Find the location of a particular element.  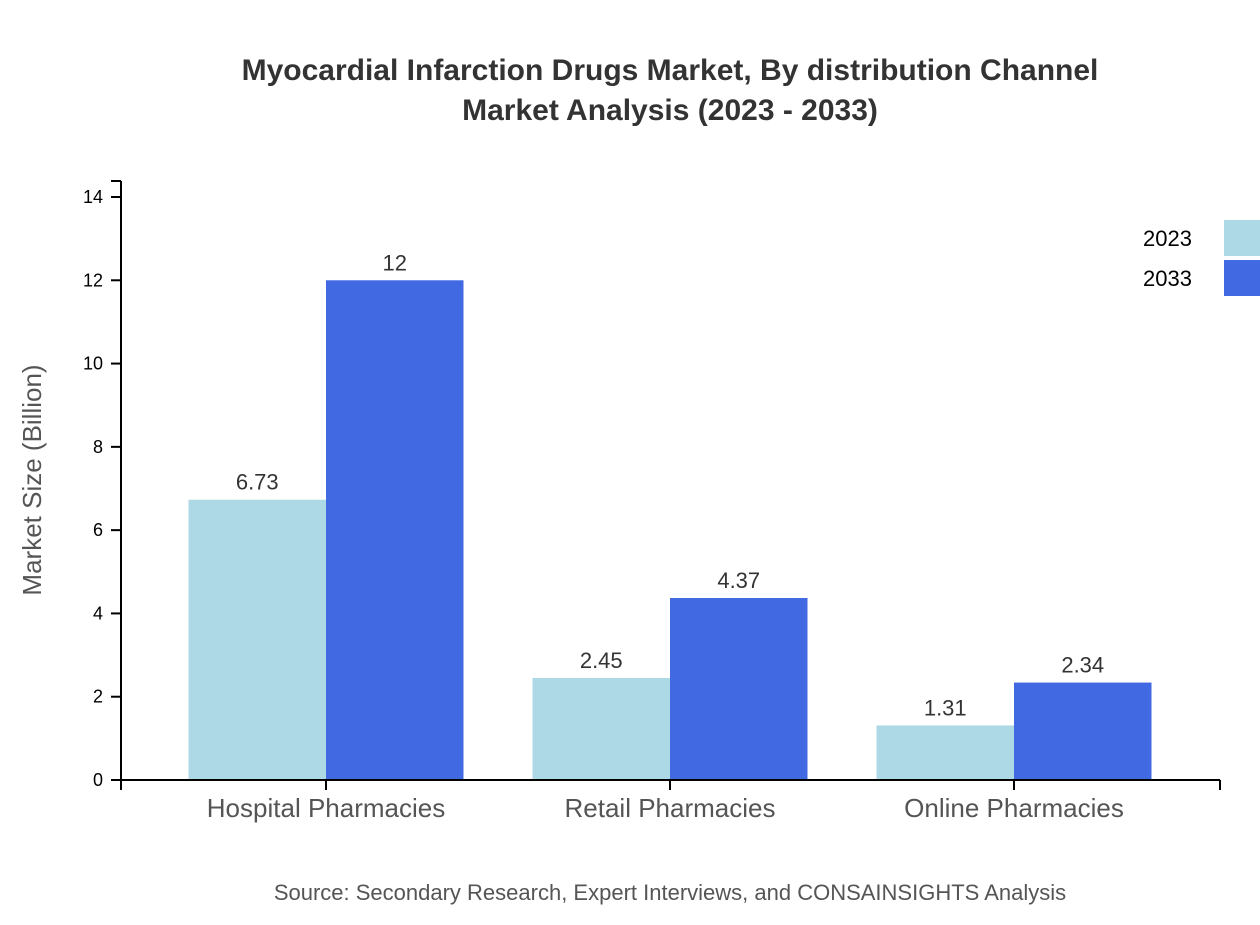

y-axis-label: Market Size (Billion) is located at coordinates (32, 479).